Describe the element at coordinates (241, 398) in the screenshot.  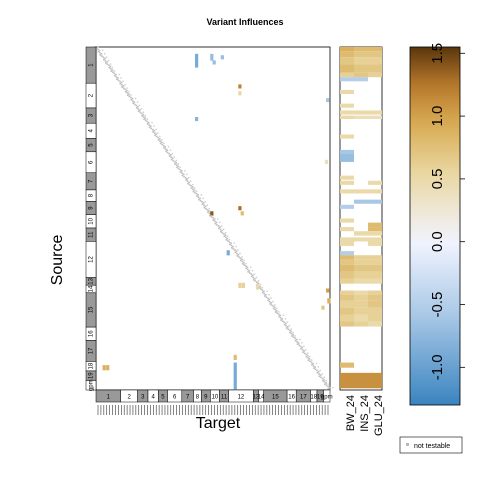
I see `target-chromosome-label: 12` at that location.